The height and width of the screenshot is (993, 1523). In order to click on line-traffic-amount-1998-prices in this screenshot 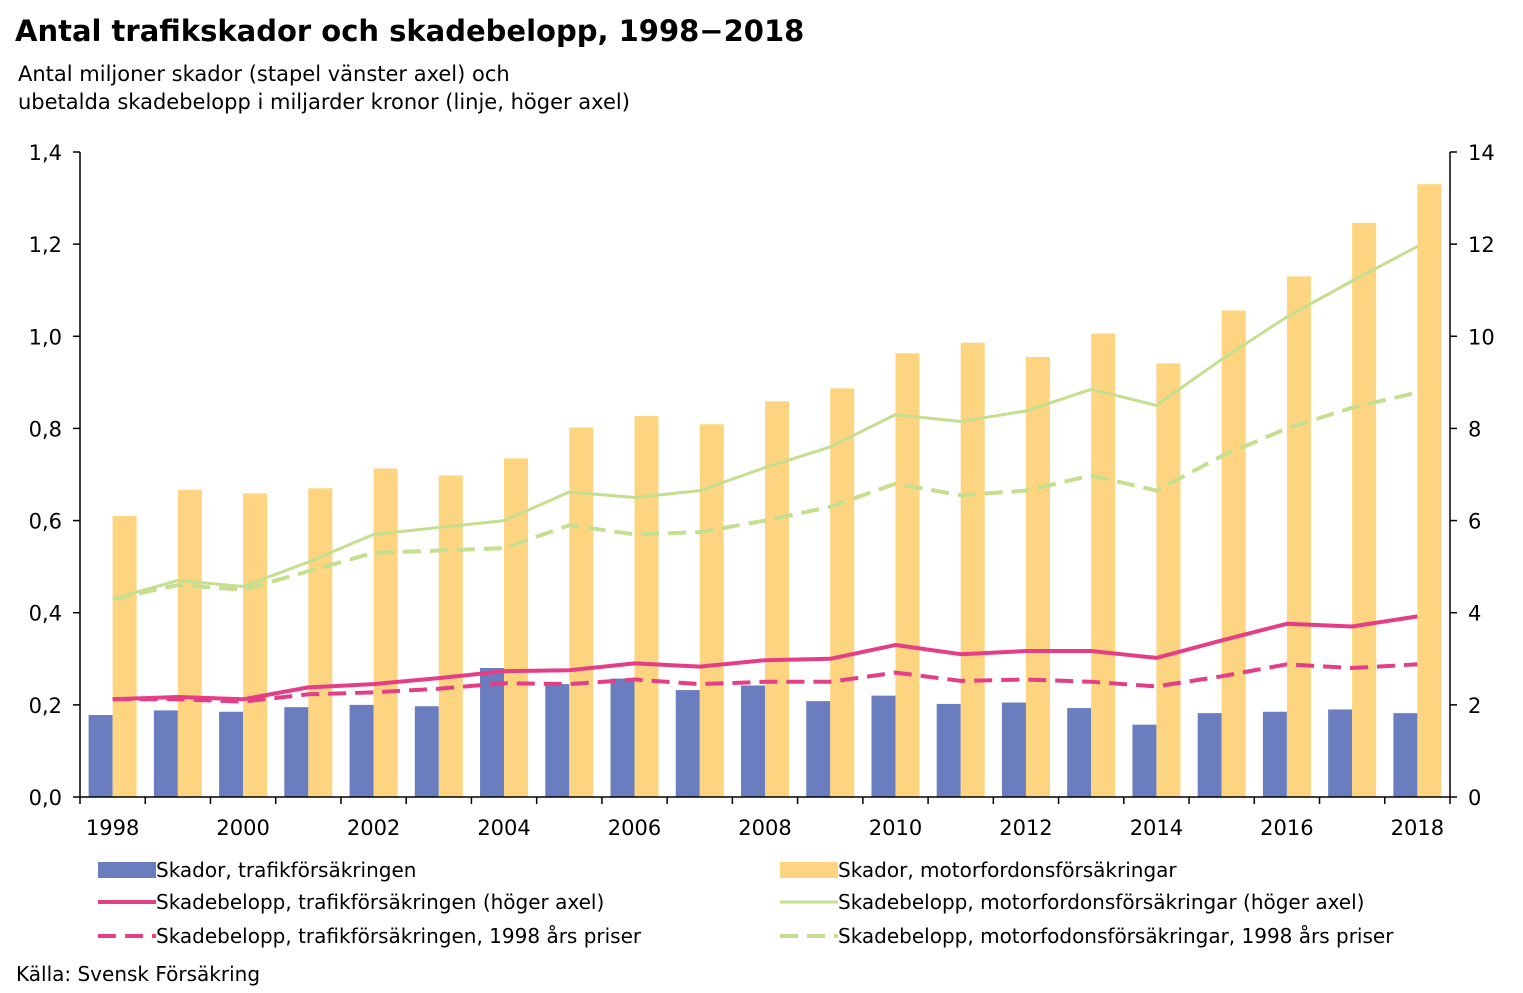, I will do `click(765, 683)`.